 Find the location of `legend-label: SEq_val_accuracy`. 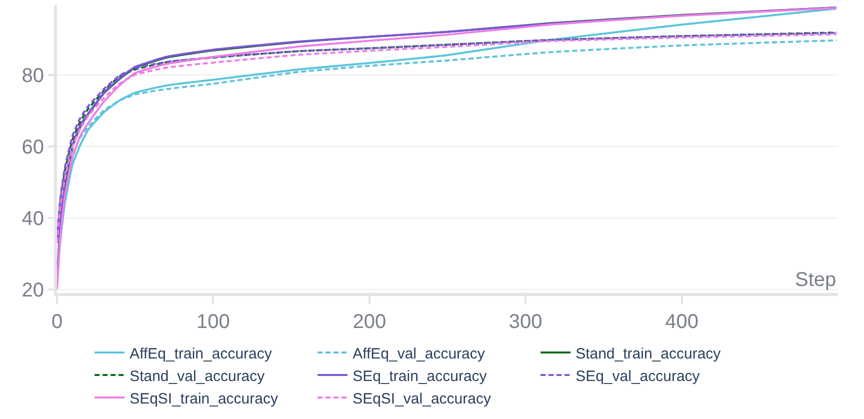

legend-label: SEq_val_accuracy is located at coordinates (638, 376).